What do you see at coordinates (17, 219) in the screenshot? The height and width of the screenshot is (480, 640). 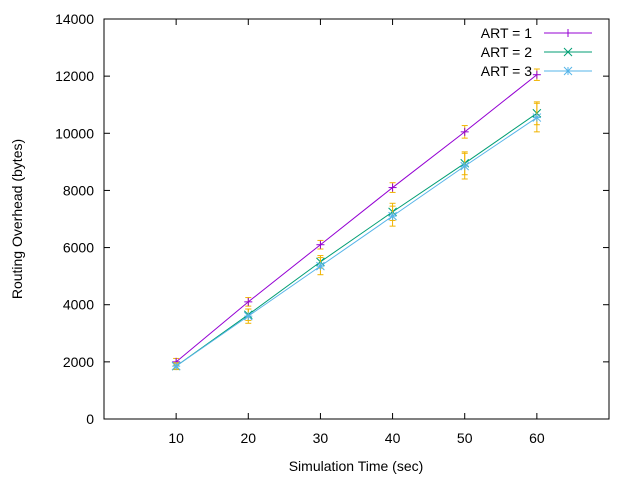 I see `y-axis-title: Routing Overhead (bytes)` at bounding box center [17, 219].